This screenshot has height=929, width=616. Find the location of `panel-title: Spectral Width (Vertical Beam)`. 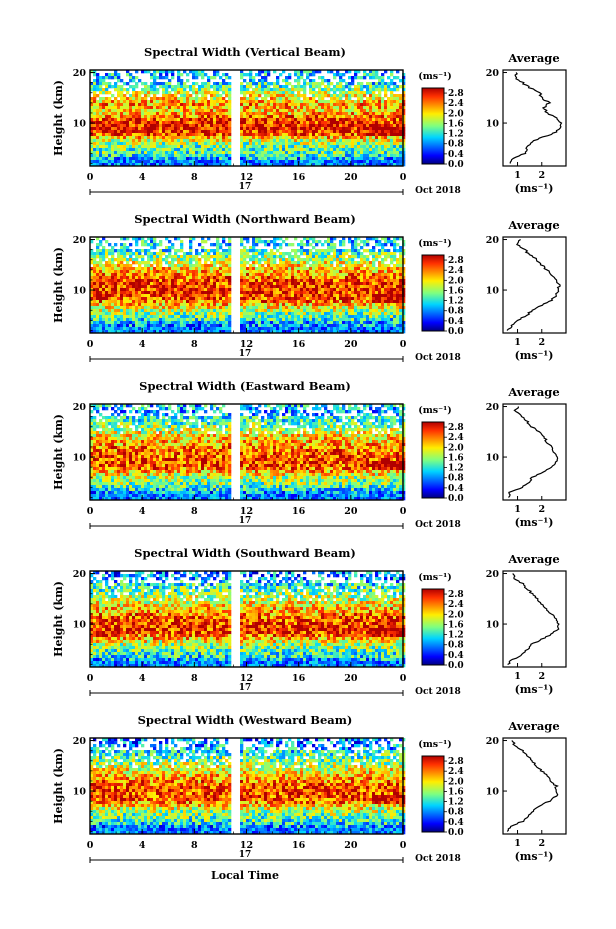

panel-title: Spectral Width (Vertical Beam) is located at coordinates (245, 52).